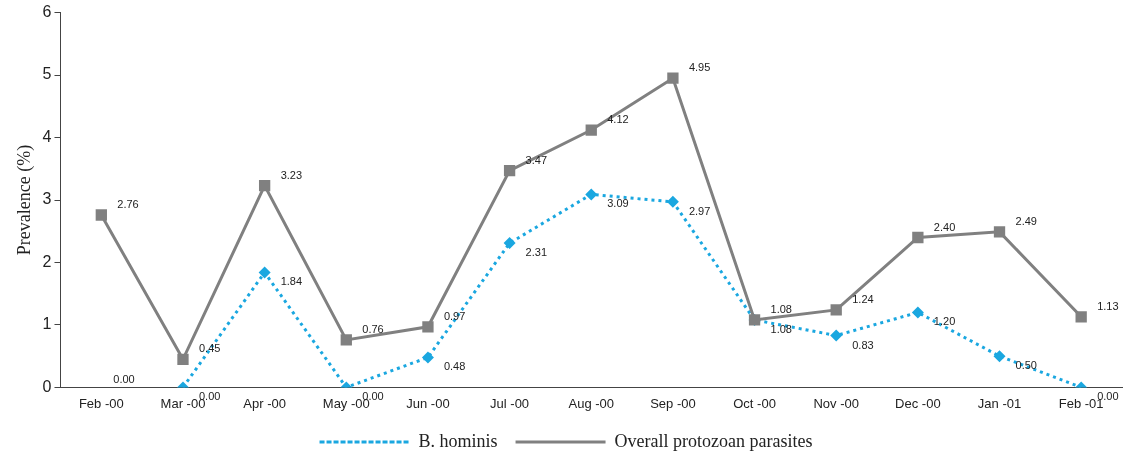  I want to click on data-label: 0.76, so click(373, 328).